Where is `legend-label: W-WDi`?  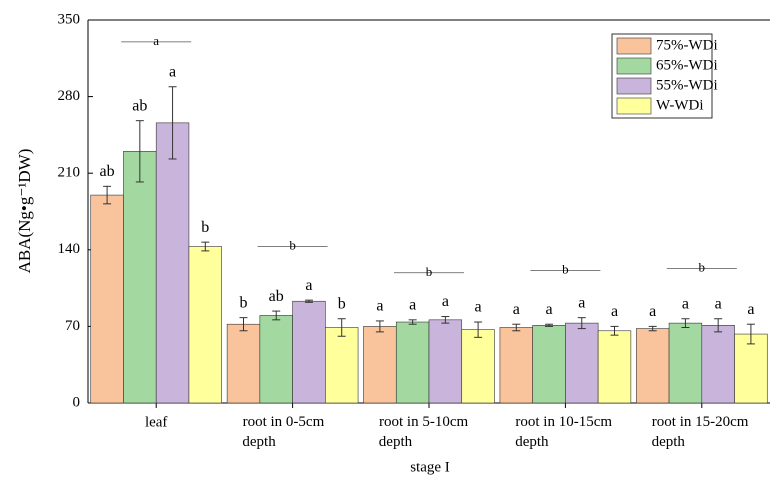 legend-label: W-WDi is located at coordinates (679, 105).